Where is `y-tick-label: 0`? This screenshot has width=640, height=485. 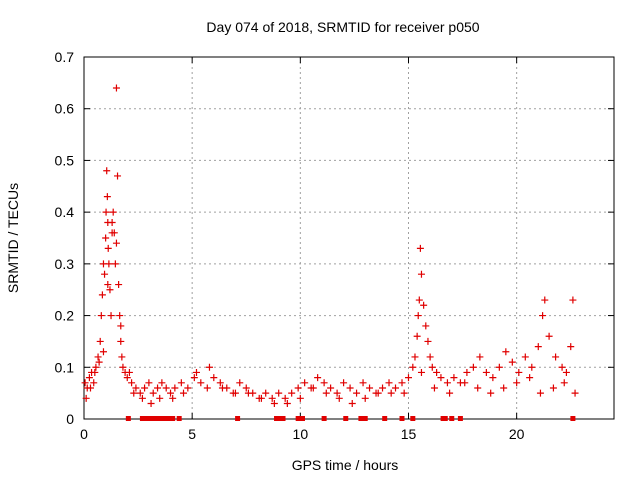
y-tick-label: 0 is located at coordinates (70, 419).